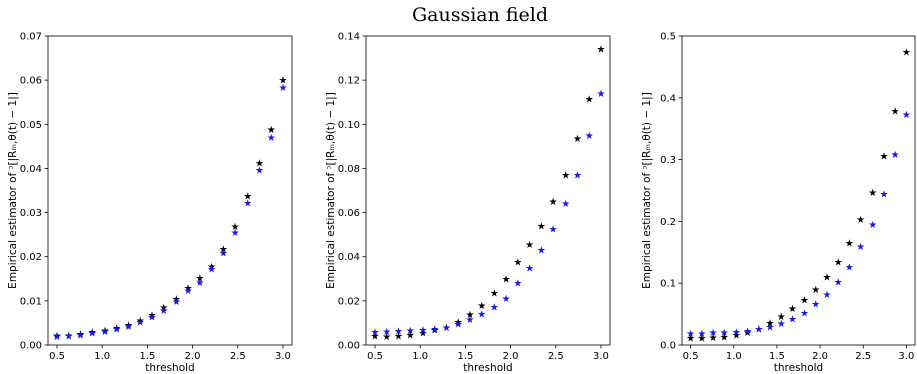 This screenshot has height=374, width=917. I want to click on y-tick-label: 0.03, so click(31, 213).